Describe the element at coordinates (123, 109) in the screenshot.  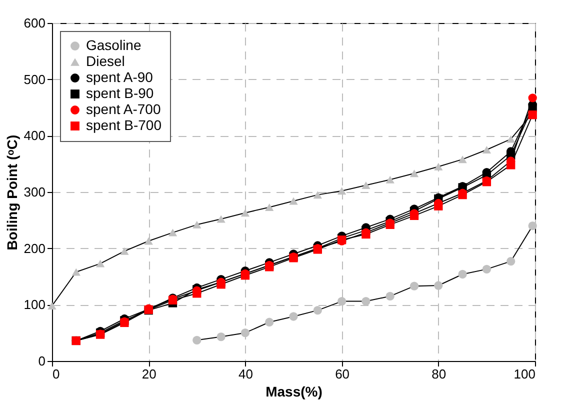
I see `legend-label: spent A-700` at that location.